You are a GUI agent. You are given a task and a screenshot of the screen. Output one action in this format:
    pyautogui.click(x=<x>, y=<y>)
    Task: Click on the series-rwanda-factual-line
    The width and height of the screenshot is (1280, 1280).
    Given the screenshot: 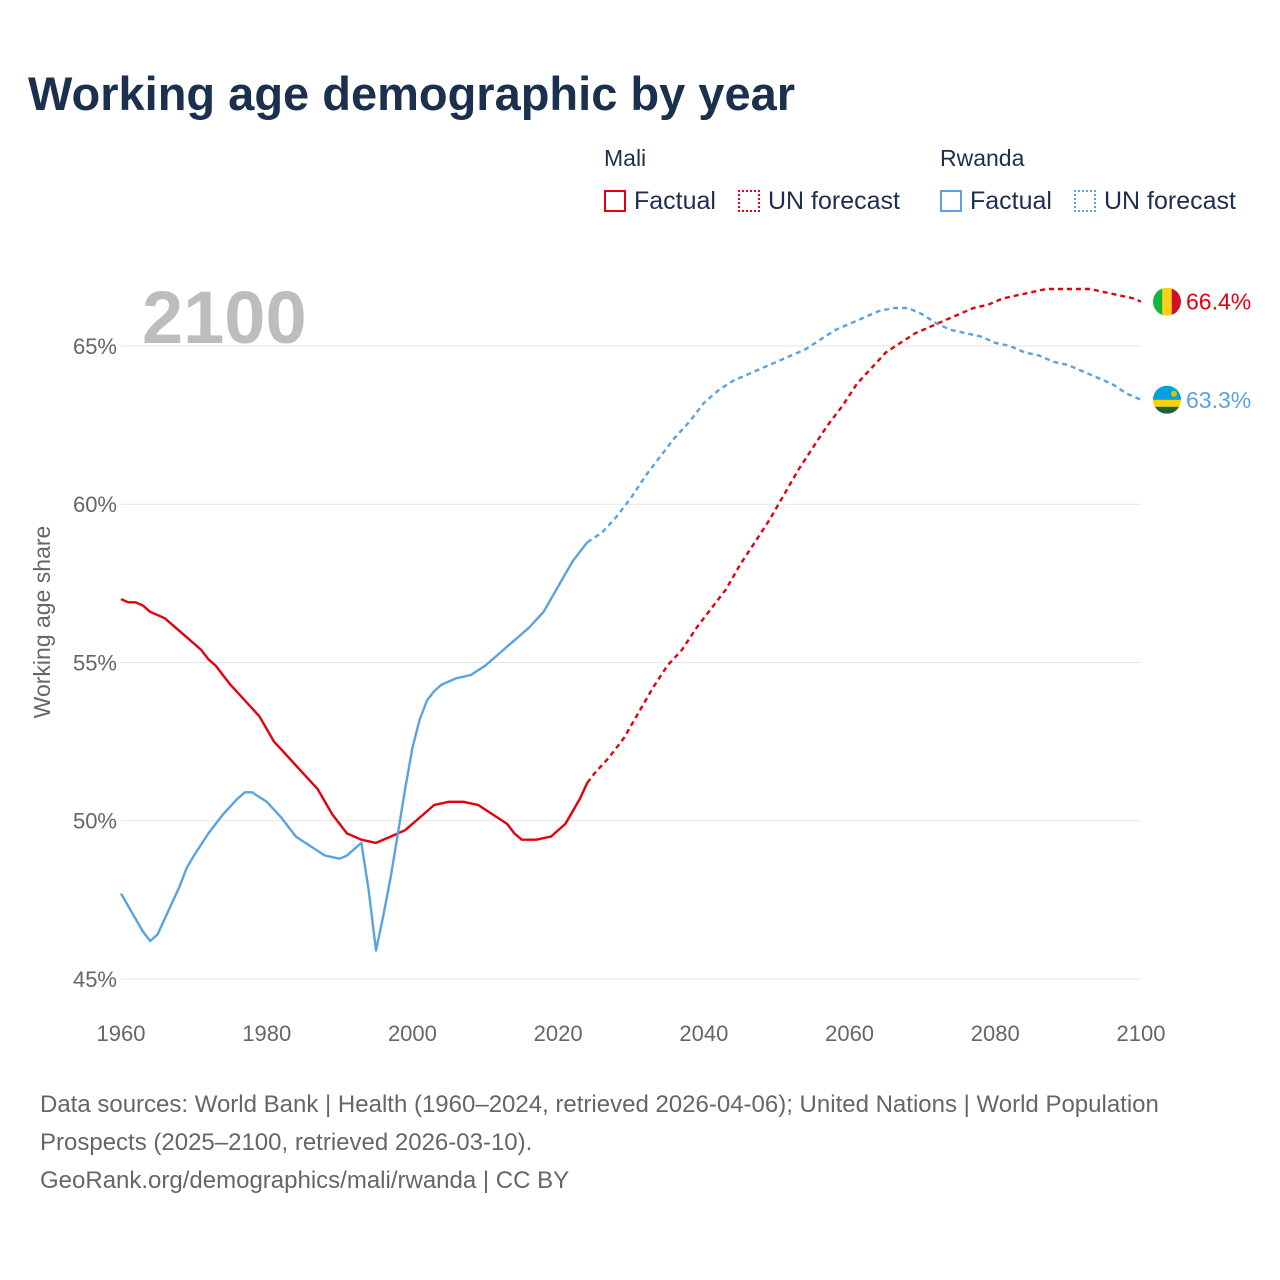 What is the action you would take?
    pyautogui.click(x=354, y=746)
    